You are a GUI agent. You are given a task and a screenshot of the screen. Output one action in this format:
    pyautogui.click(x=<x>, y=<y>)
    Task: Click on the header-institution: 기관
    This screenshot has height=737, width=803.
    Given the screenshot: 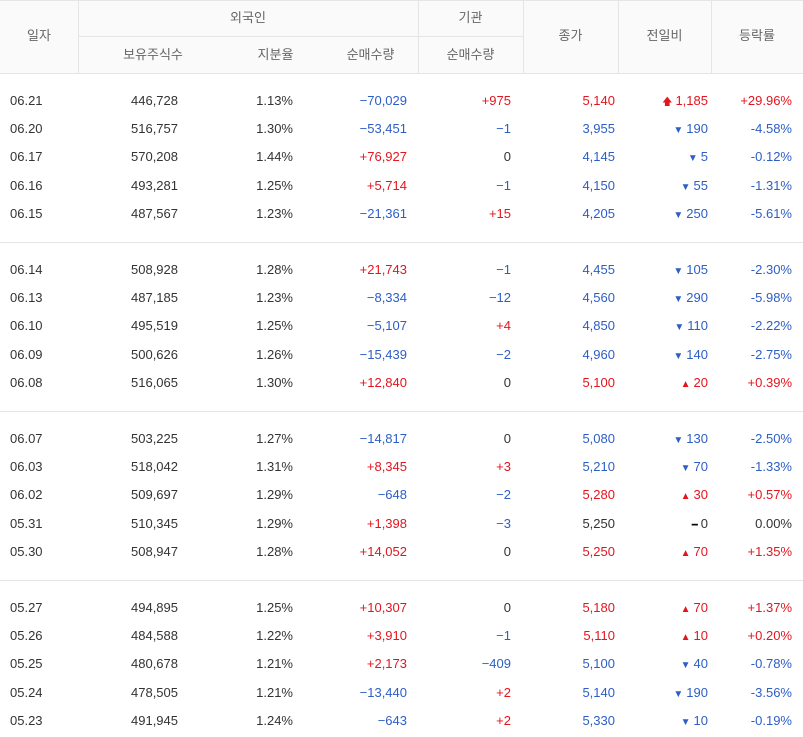 What is the action you would take?
    pyautogui.click(x=470, y=17)
    